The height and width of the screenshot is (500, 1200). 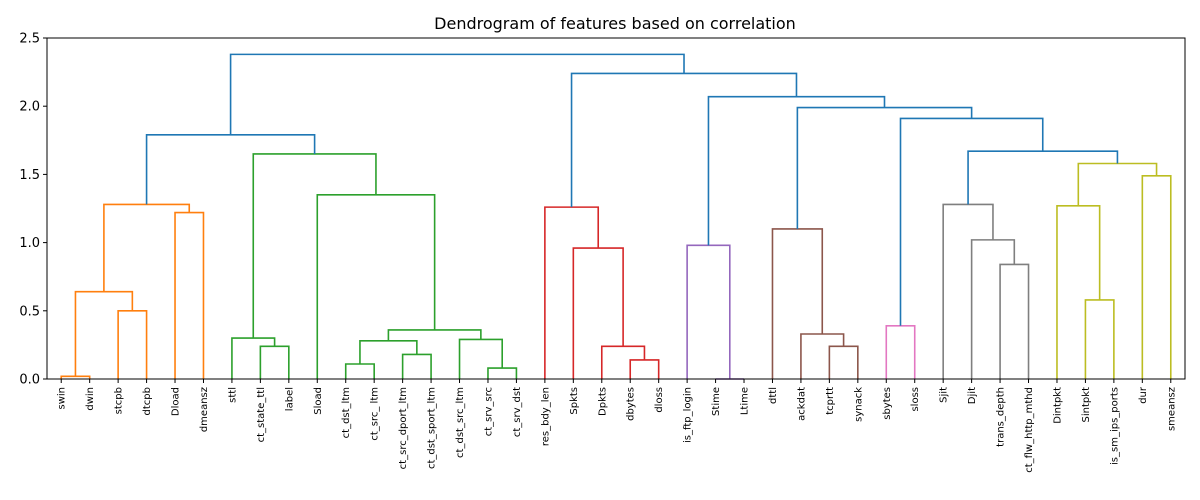 I want to click on leaf-label: swin, so click(x=62, y=398).